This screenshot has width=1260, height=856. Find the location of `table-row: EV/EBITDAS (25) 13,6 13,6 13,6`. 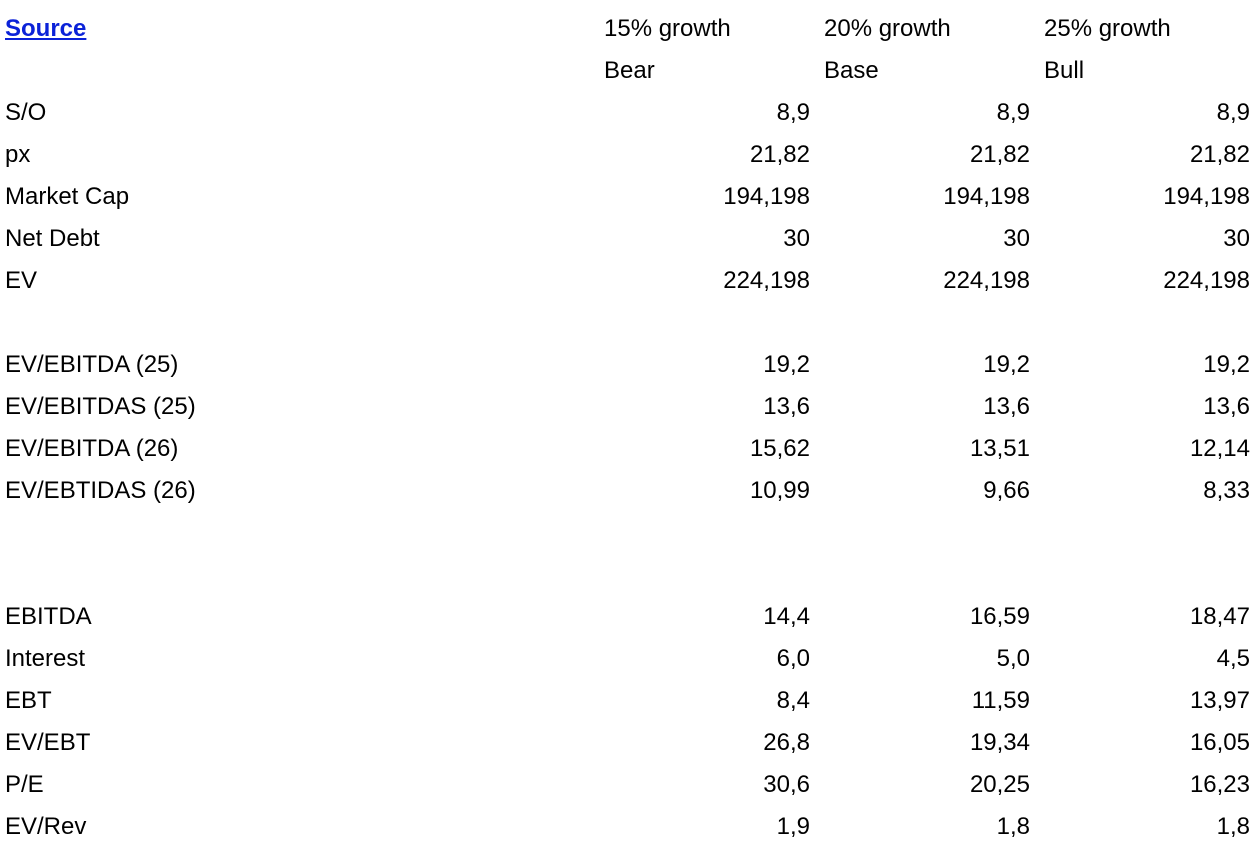

table-row: EV/EBITDAS (25) 13,6 13,6 13,6 is located at coordinates (630, 407).